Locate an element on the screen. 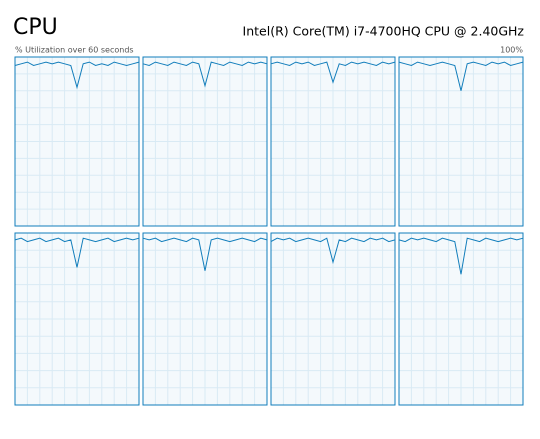 The image size is (540, 439). title: CPU is located at coordinates (35, 27).